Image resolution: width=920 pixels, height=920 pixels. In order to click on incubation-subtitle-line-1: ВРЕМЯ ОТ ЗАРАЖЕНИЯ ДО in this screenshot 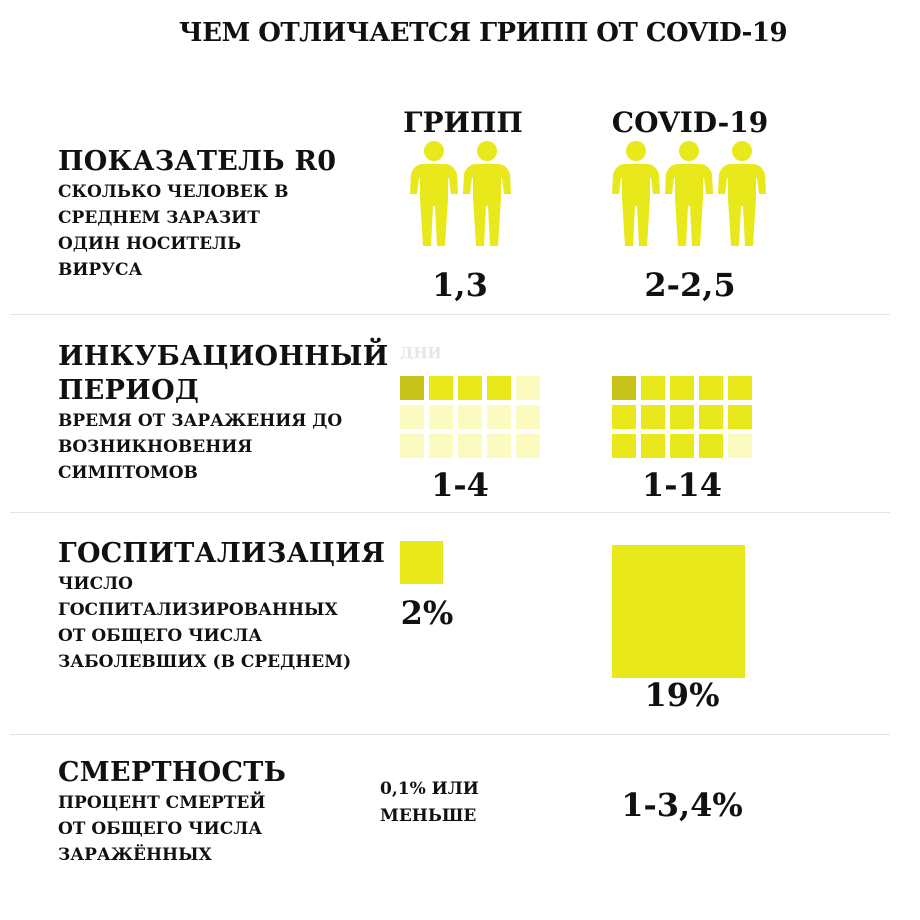, I will do `click(200, 421)`.